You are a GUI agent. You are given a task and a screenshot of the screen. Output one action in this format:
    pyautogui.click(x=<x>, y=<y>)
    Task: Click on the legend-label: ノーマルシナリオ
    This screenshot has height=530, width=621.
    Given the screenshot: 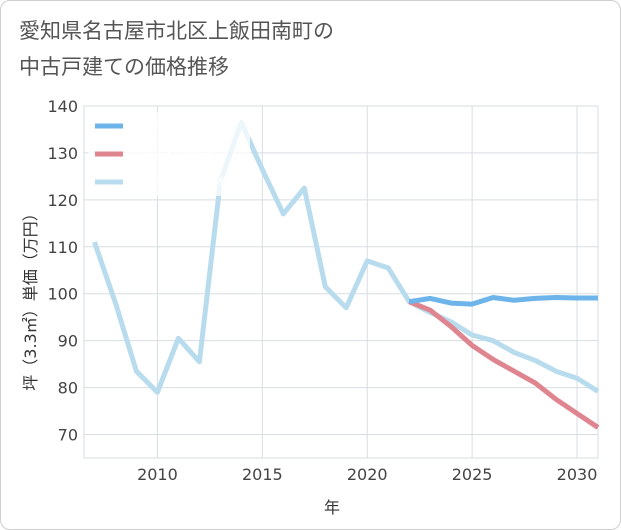 What is the action you would take?
    pyautogui.click(x=178, y=182)
    